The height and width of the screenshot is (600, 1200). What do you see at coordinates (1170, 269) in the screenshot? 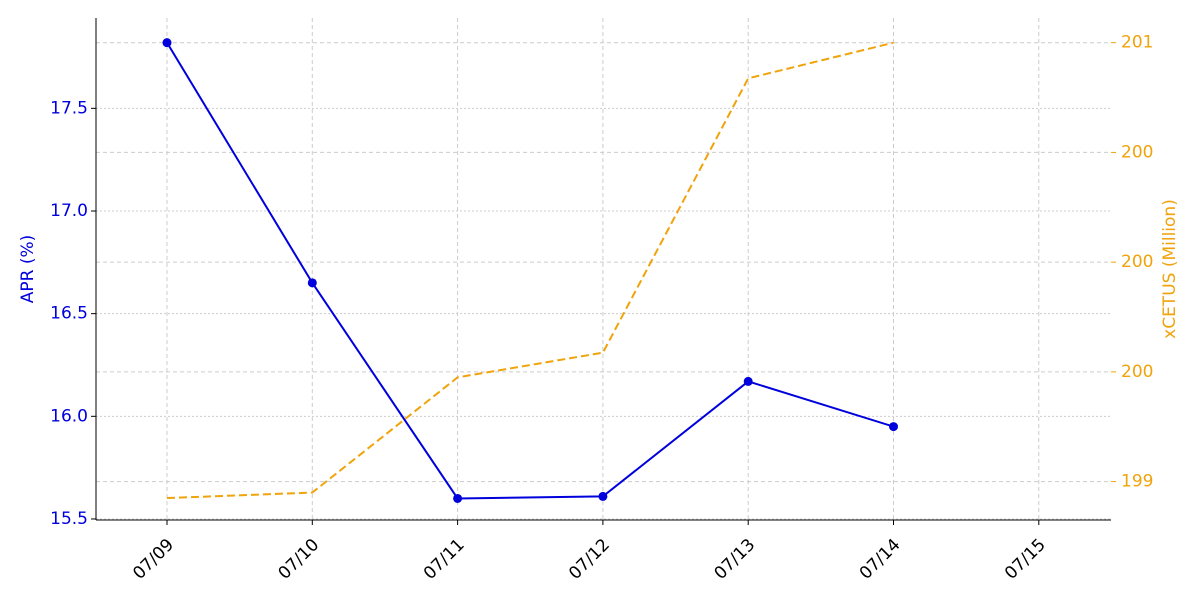
I see `y2-axis-label: xCETUS (Million)` at bounding box center [1170, 269].